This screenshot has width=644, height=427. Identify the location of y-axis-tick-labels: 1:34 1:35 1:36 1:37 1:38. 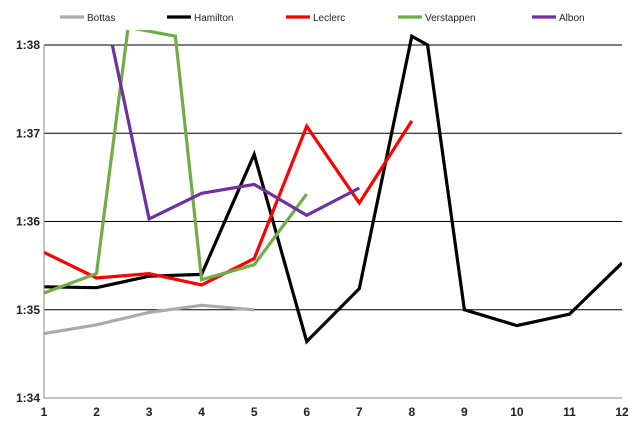
(28, 221).